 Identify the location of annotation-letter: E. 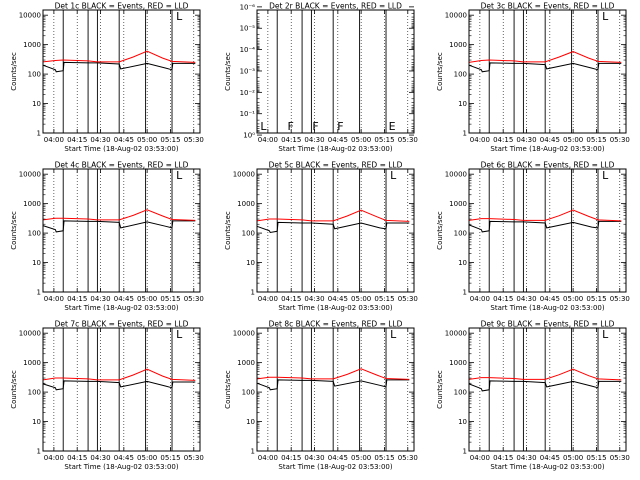
(392, 126).